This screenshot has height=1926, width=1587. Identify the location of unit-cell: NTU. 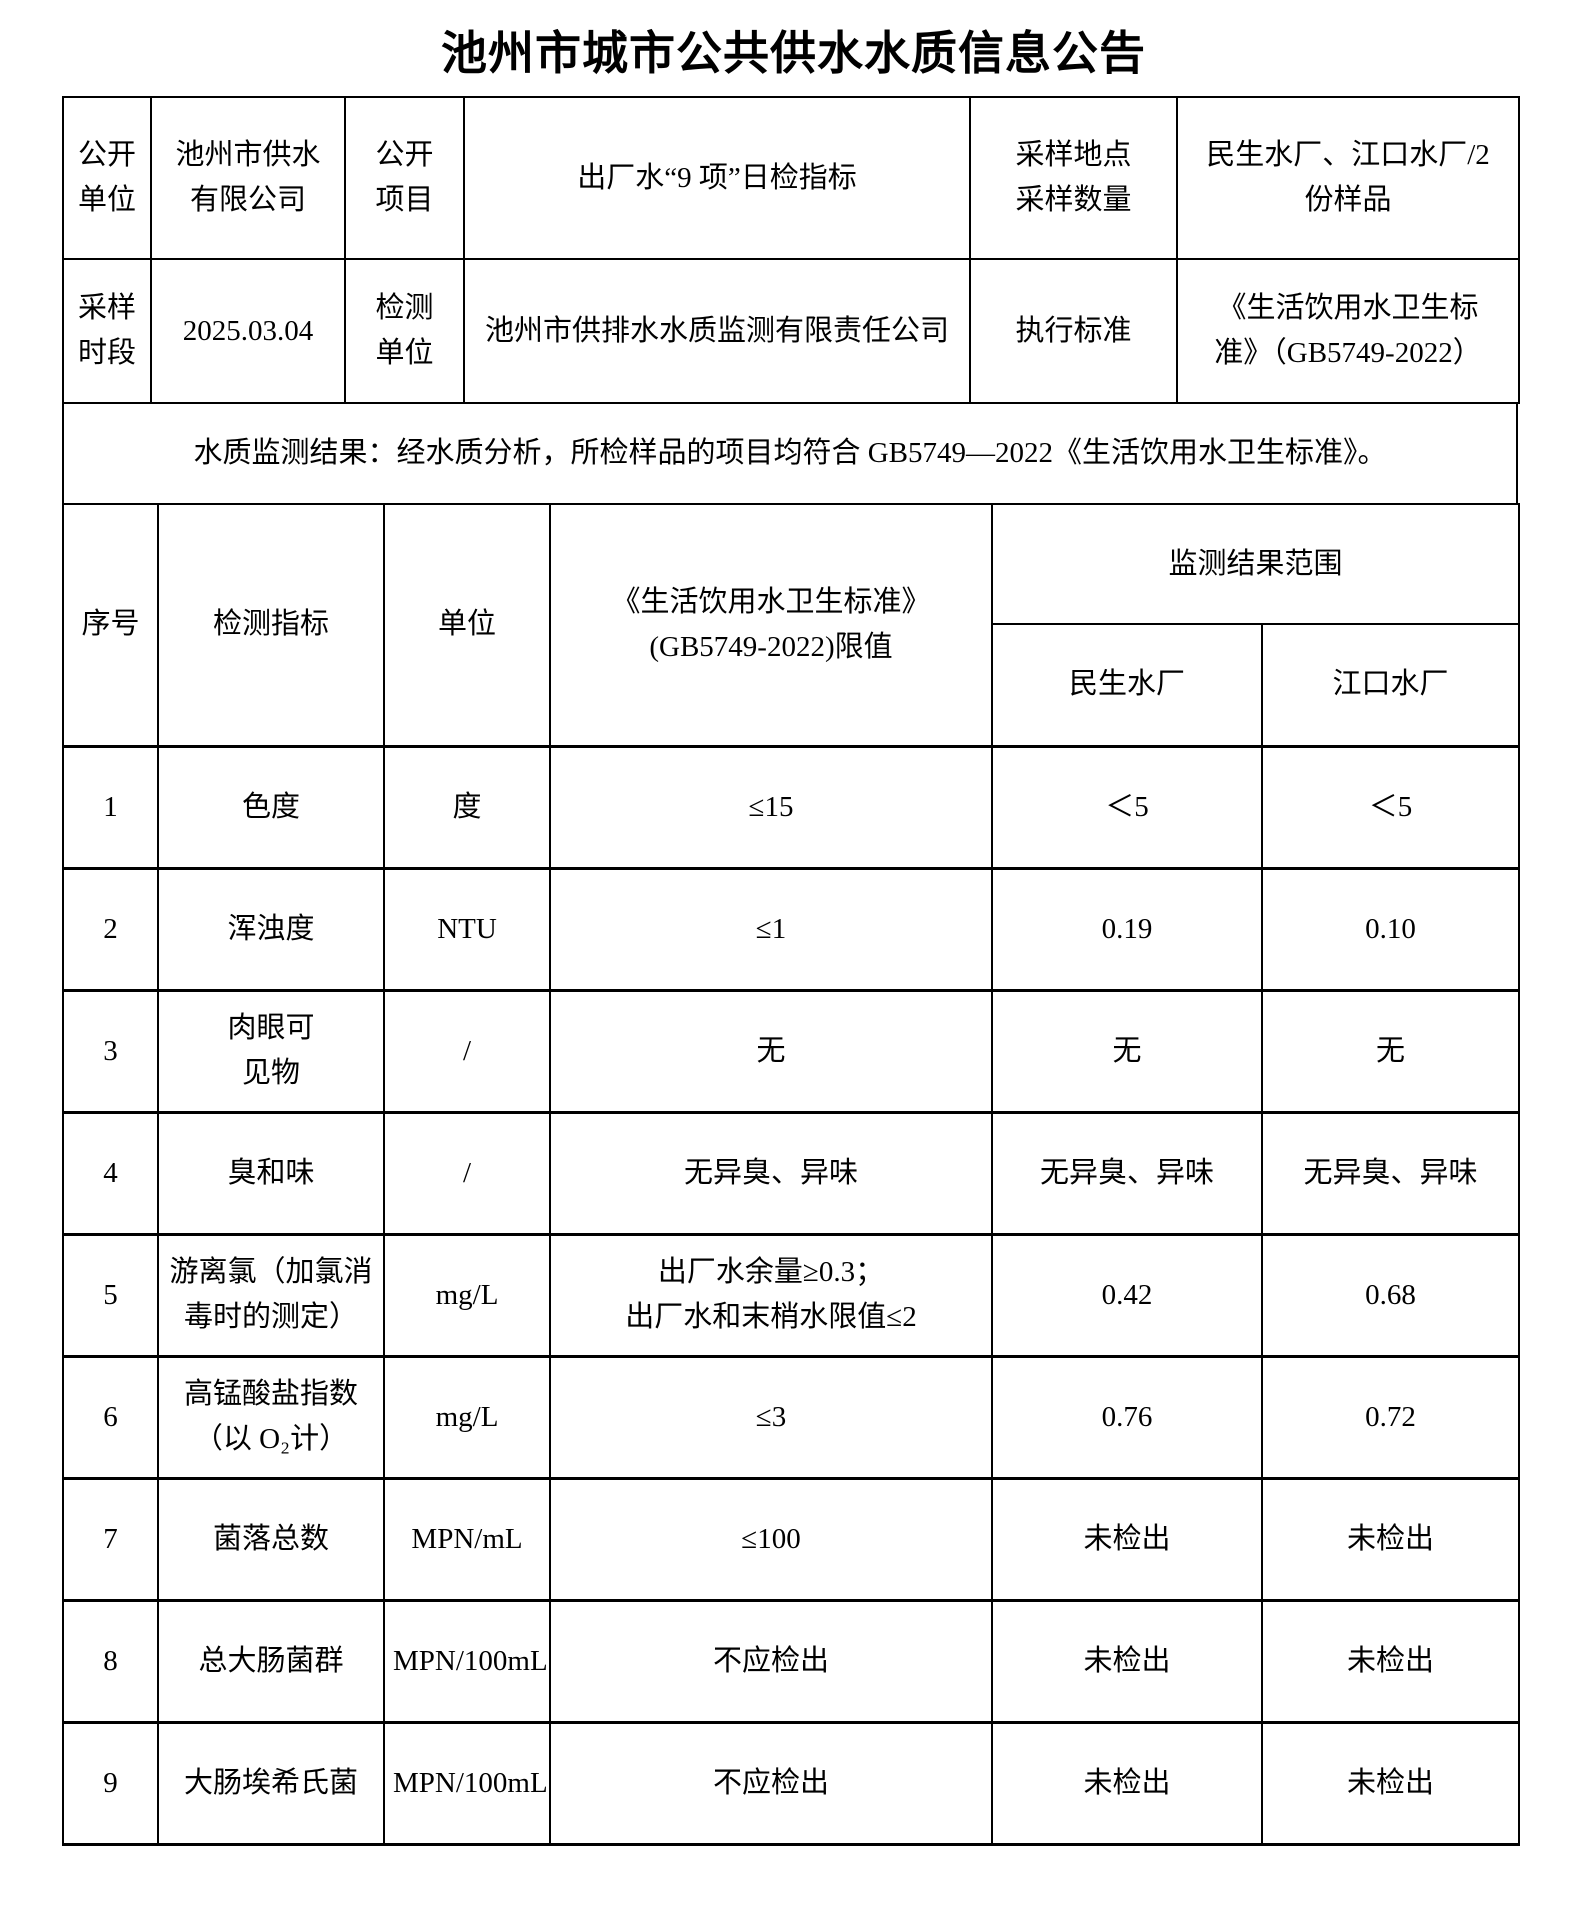
(467, 929).